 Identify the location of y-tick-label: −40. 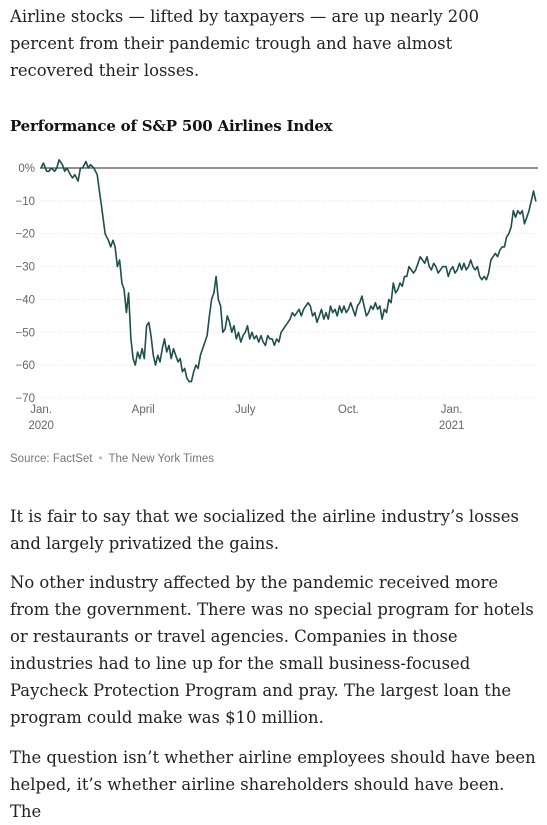
(25, 300).